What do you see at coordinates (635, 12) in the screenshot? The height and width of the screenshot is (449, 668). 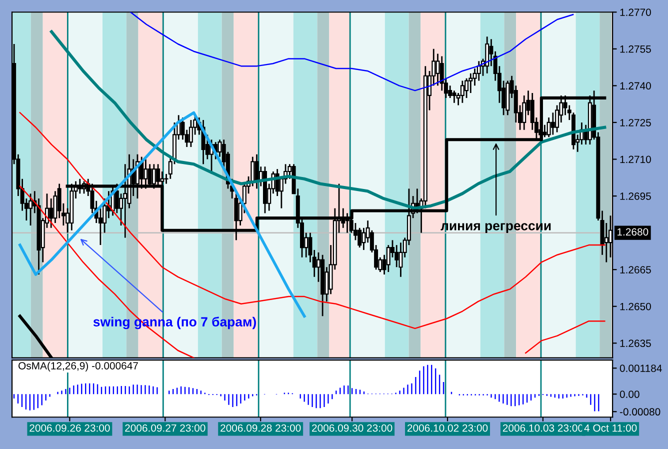 I see `y-tick-label: 1.2770` at bounding box center [635, 12].